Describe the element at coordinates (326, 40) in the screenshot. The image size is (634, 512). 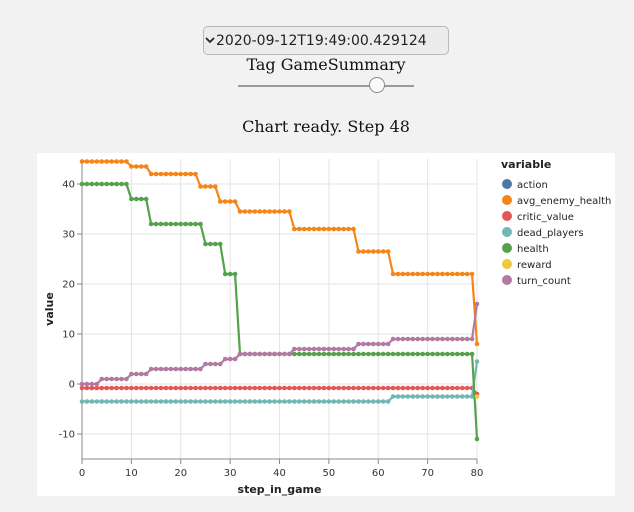
I see `run-select: 2020-09-12T19:49:00.429124` at that location.